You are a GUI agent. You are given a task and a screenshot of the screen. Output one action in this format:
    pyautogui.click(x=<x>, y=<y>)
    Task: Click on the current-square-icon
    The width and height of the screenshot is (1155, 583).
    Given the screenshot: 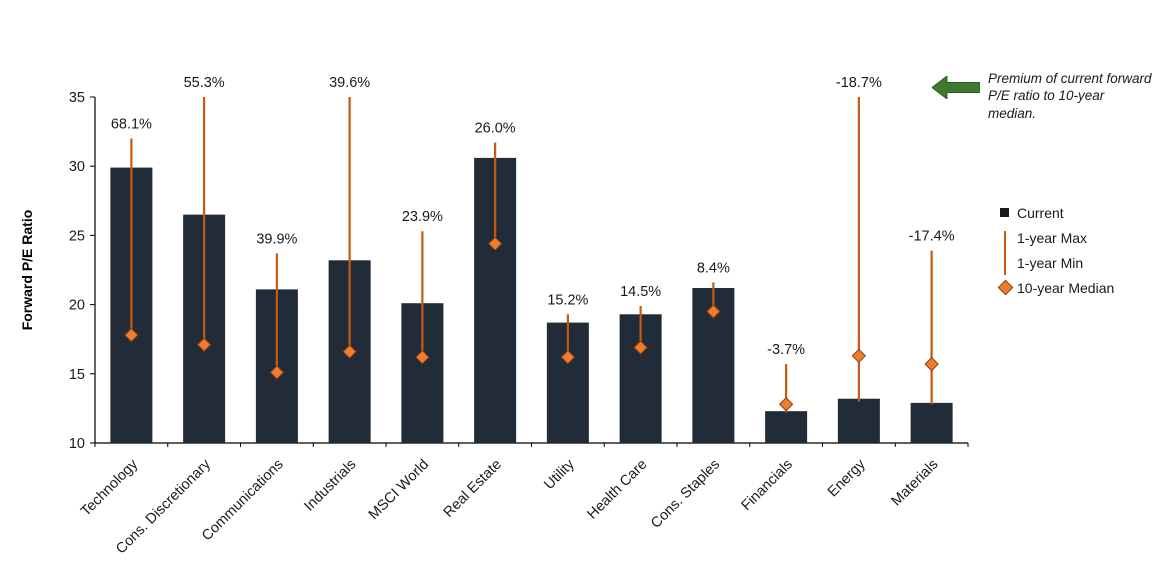 What is the action you would take?
    pyautogui.click(x=1008, y=212)
    